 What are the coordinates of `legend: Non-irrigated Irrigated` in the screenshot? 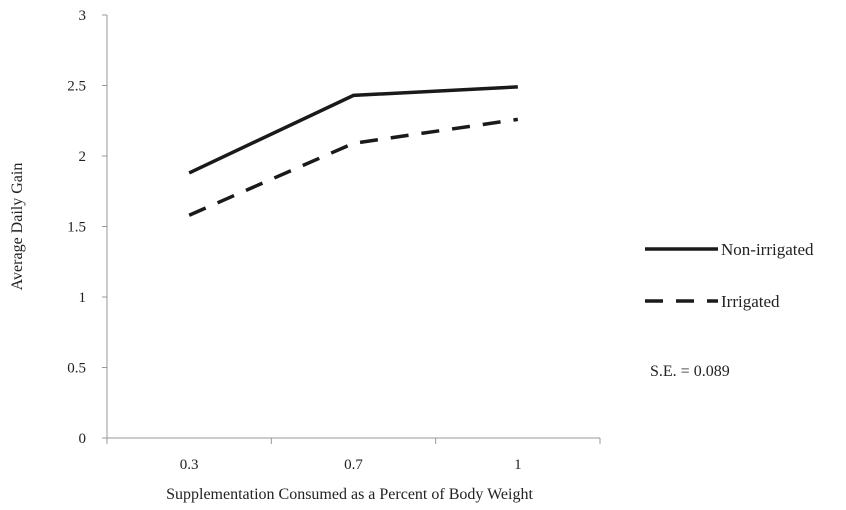 It's located at (729, 275).